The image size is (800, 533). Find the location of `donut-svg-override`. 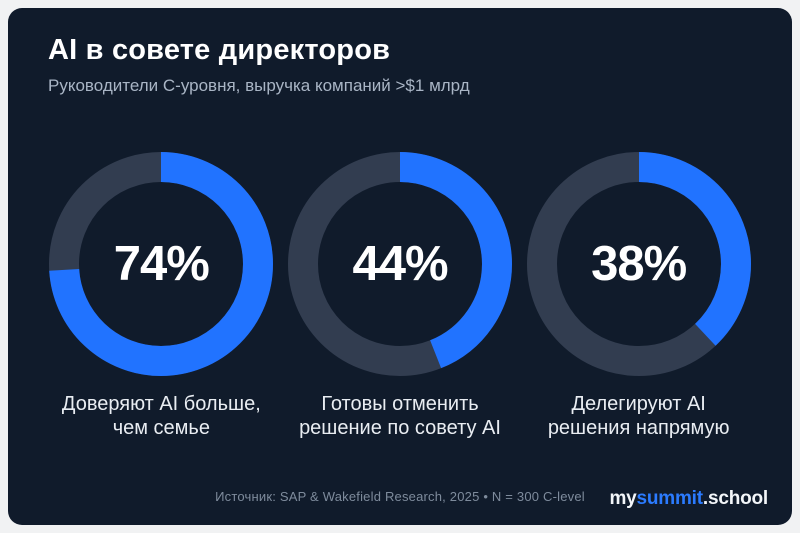

donut-svg-override is located at coordinates (400, 264).